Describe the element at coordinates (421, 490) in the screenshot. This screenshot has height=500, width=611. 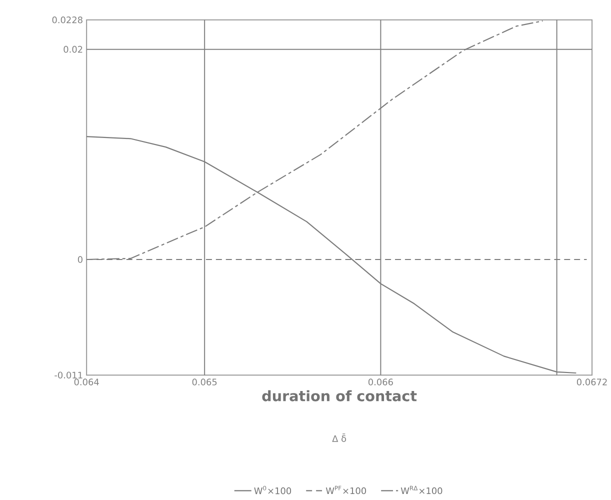
I see `legend-label: W$^{RΔ}$×100` at that location.